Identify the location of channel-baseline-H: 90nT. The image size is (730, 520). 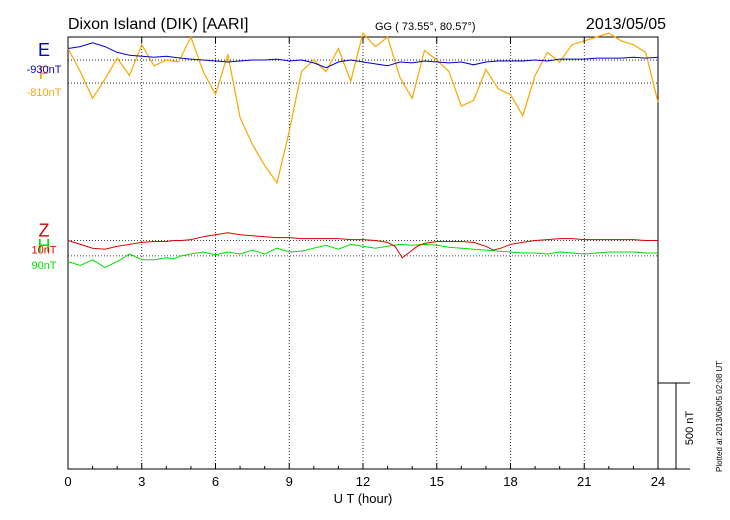
(43, 266).